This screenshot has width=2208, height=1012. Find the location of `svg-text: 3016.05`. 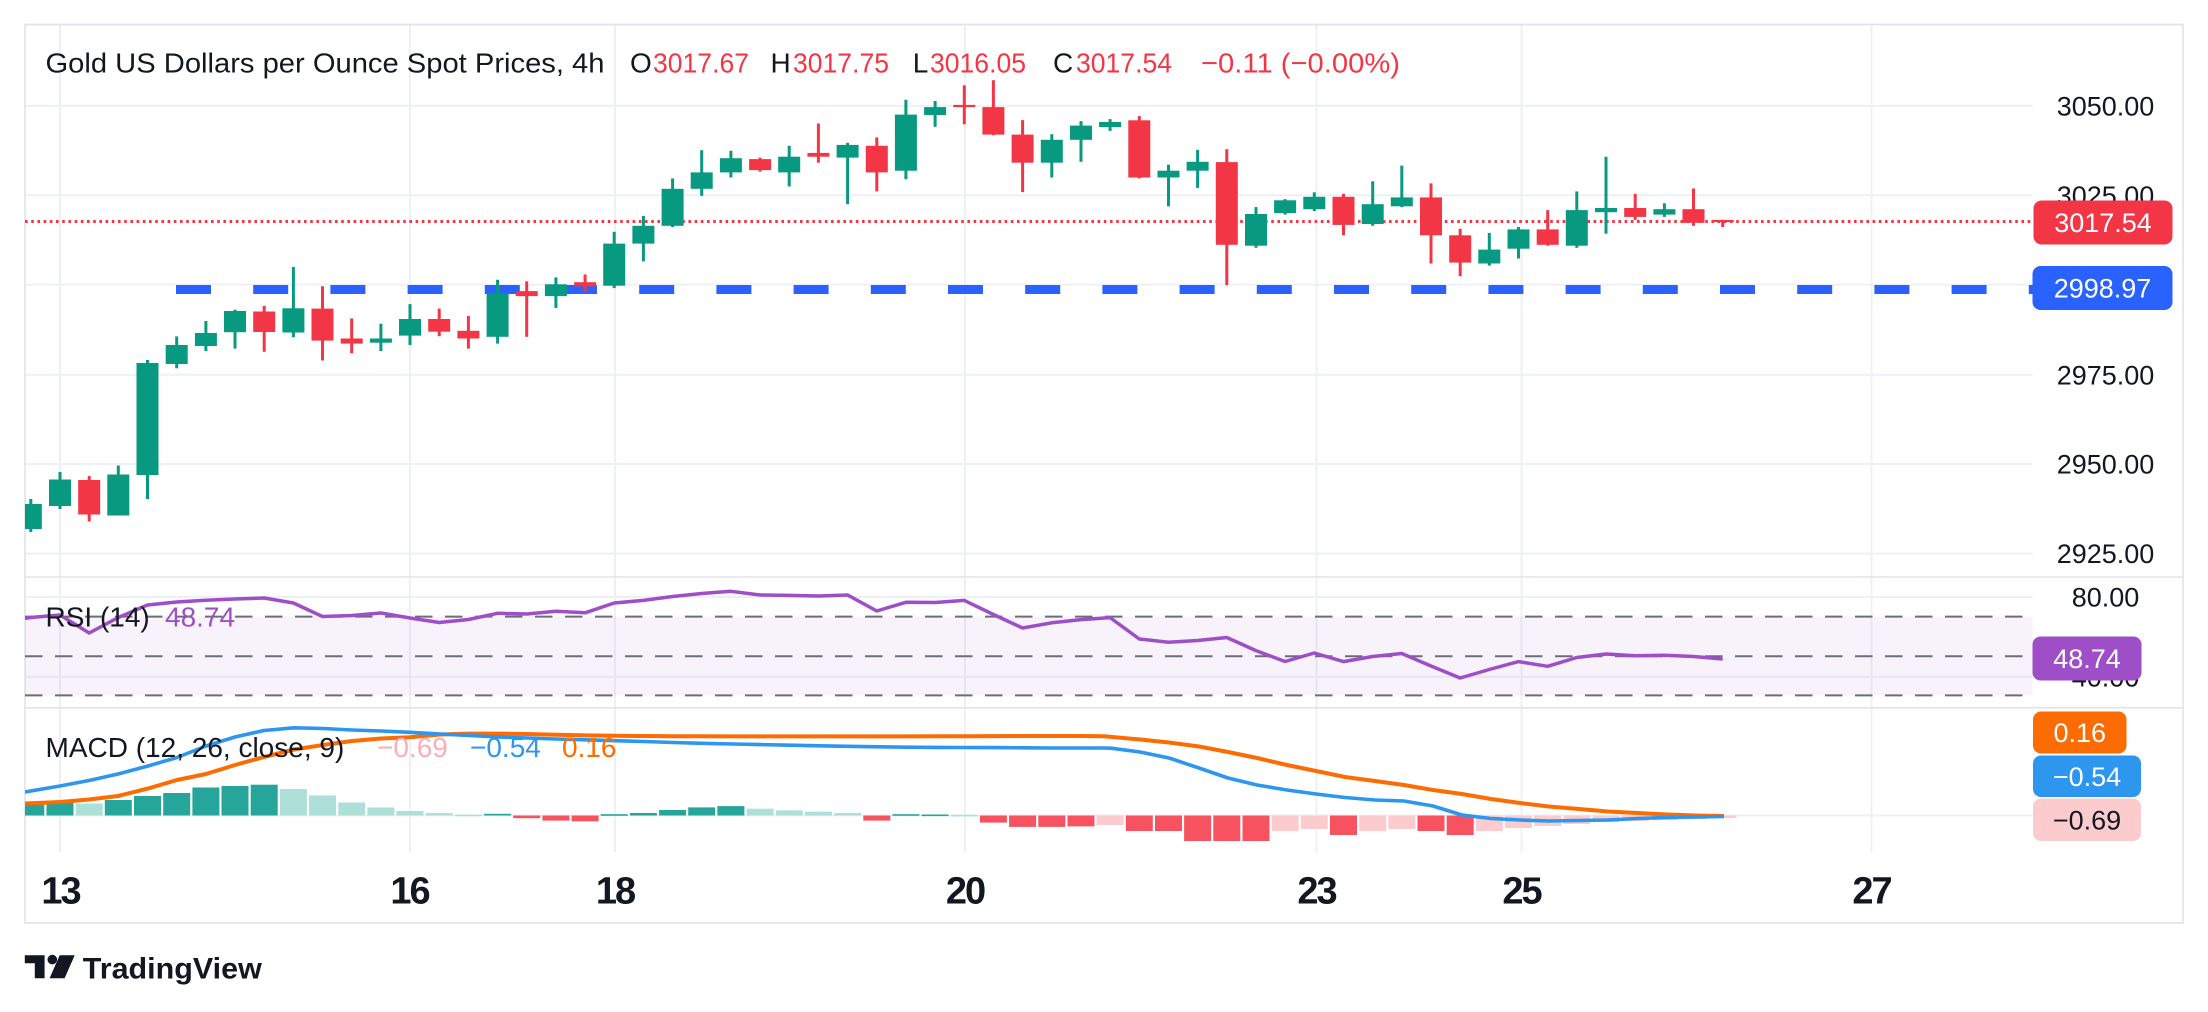

svg-text: 3016.05 is located at coordinates (978, 63).